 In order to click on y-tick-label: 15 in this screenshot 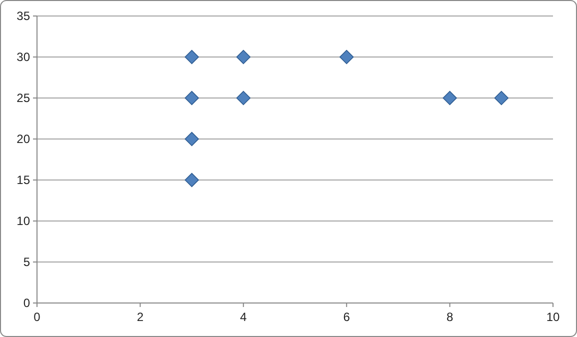, I will do `click(23, 180)`.